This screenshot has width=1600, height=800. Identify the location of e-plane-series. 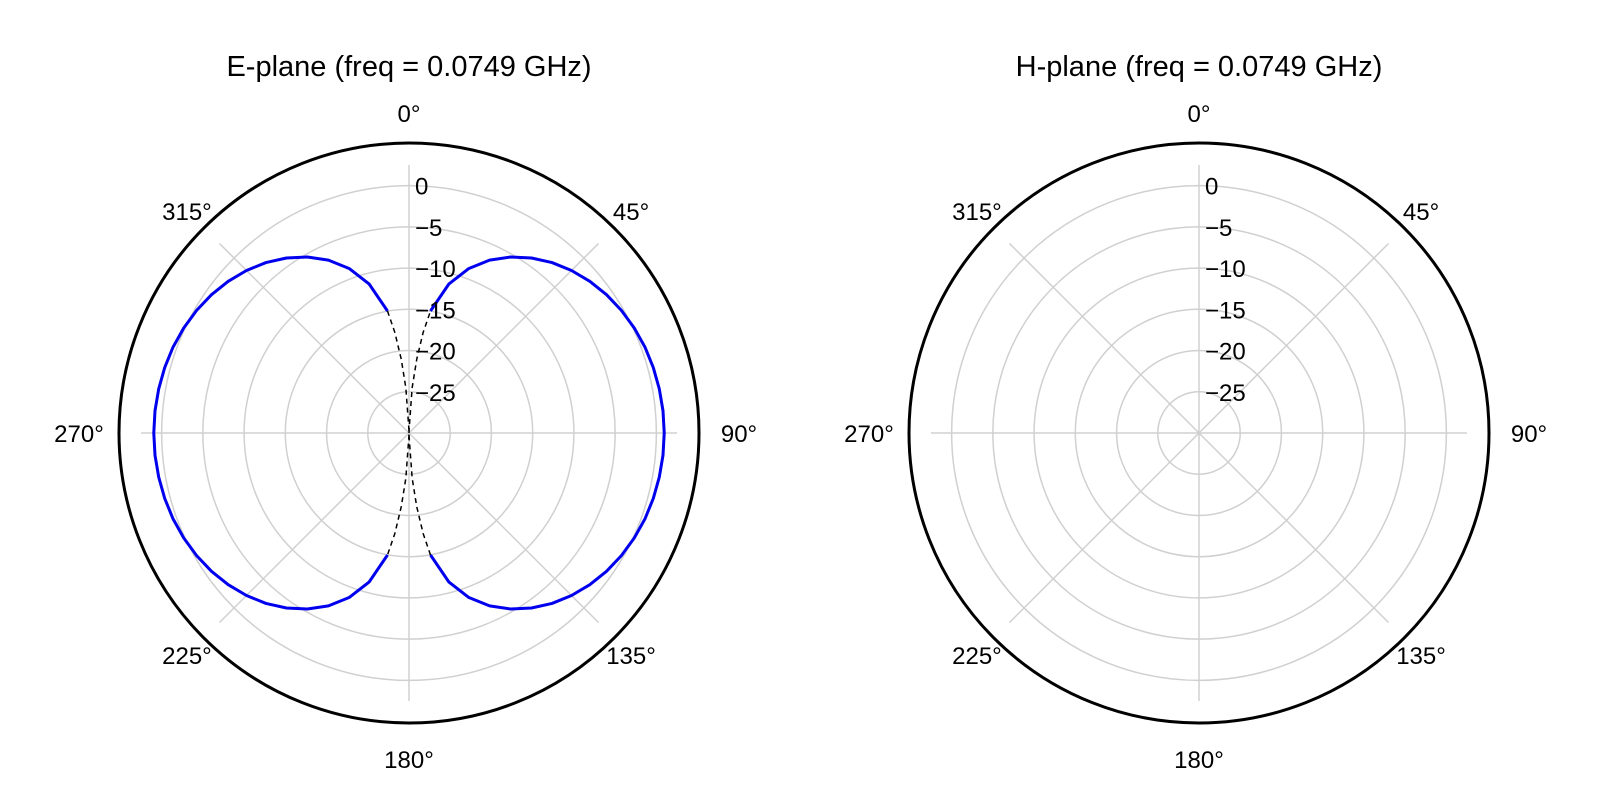
(409, 433).